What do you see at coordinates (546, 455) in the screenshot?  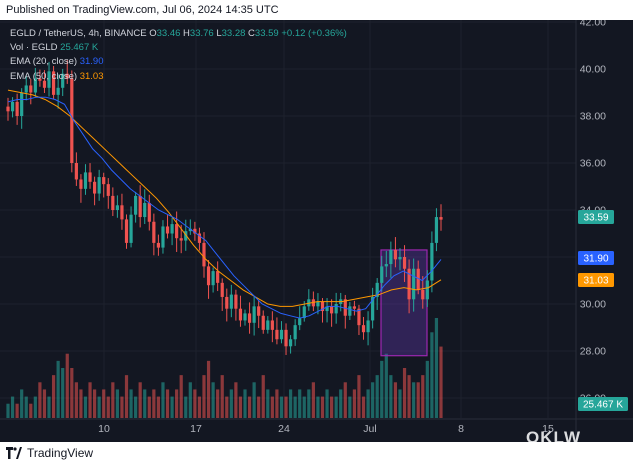 I see `watermark-sub: 区块链网` at bounding box center [546, 455].